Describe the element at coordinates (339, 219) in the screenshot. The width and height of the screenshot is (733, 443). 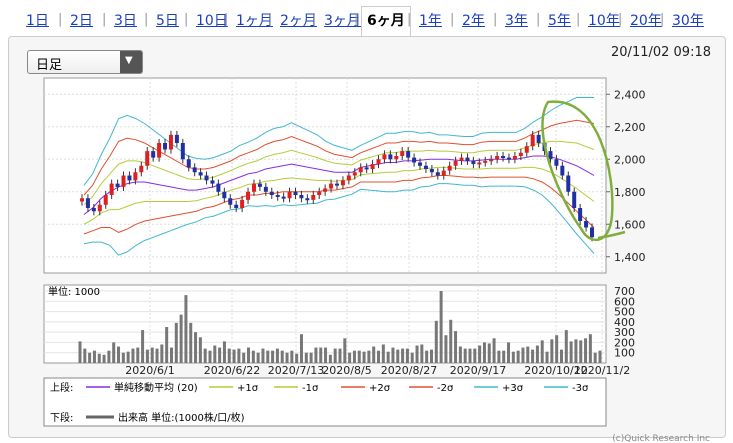
I see `band-minus-3sigma` at that location.